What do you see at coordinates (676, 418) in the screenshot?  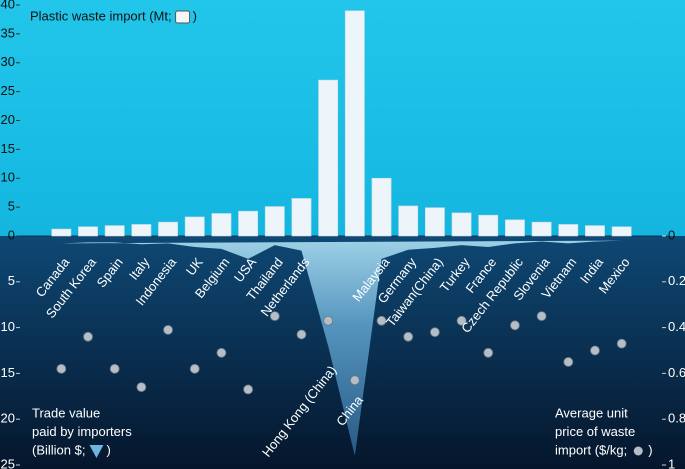 I see `y2-tick-label: 0.8` at bounding box center [676, 418].